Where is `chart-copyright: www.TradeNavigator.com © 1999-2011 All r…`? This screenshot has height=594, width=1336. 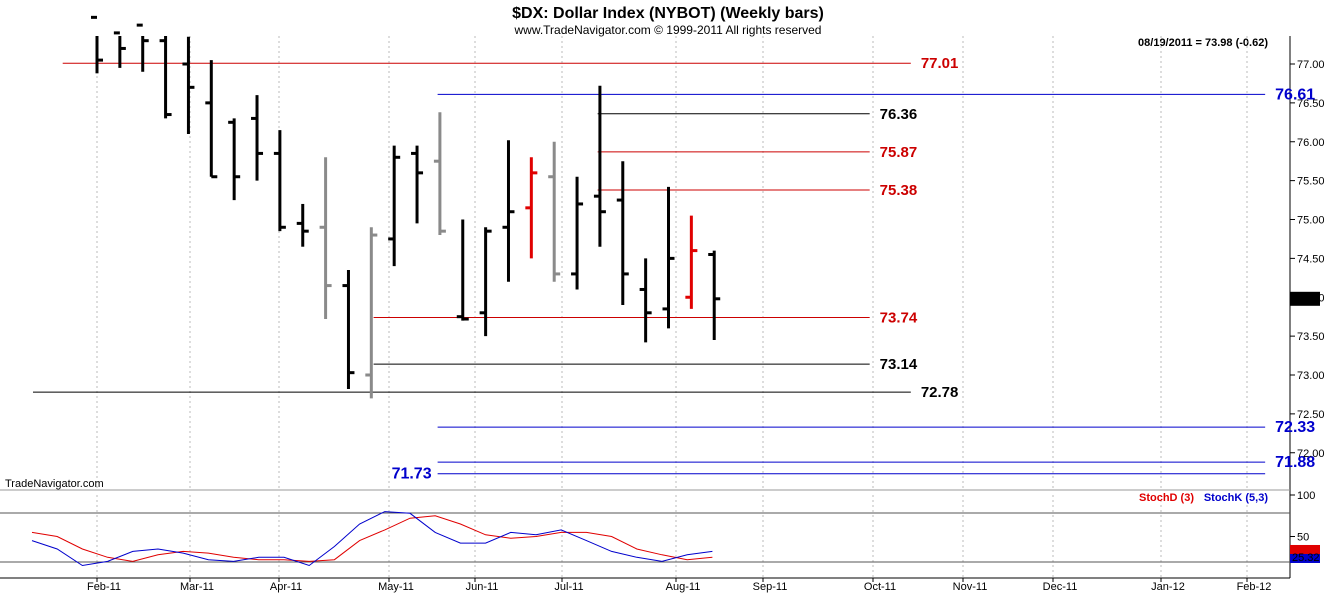 chart-copyright: www.TradeNavigator.com © 1999-2011 All r… is located at coordinates (668, 30).